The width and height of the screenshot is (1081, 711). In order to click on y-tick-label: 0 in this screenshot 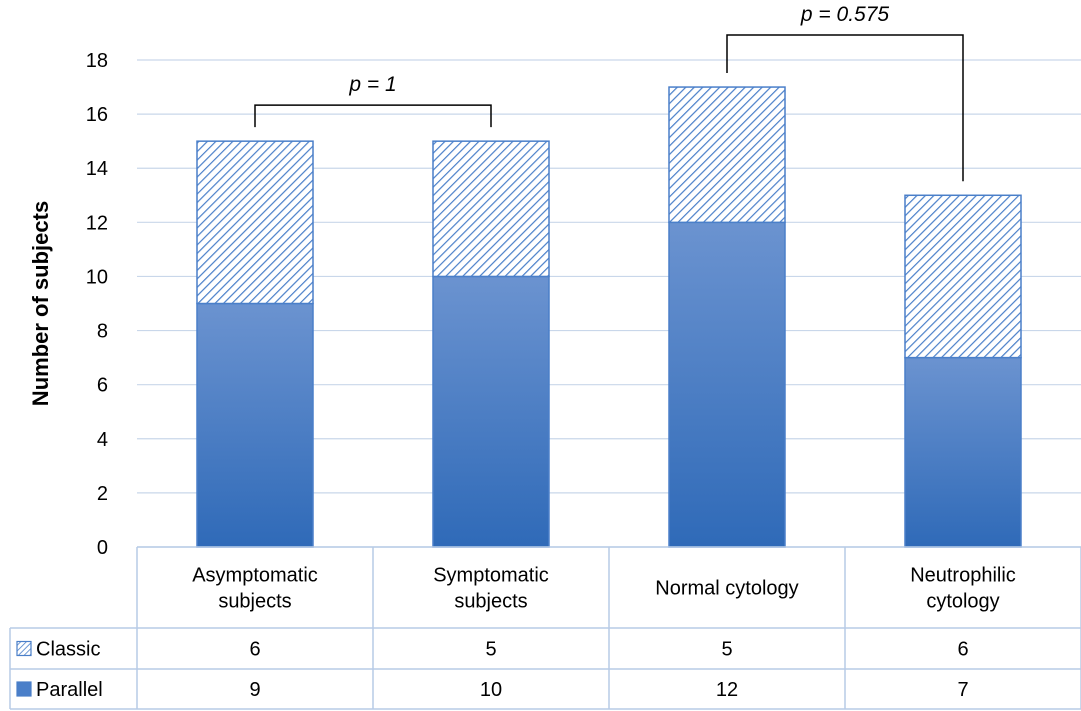, I will do `click(102, 548)`.